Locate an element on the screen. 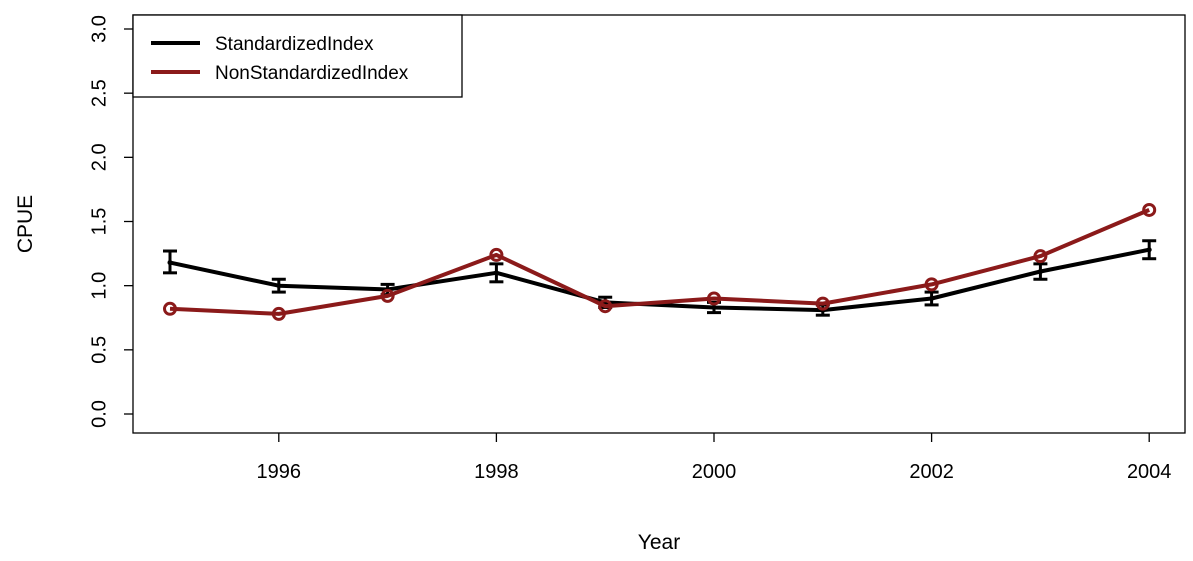 Image resolution: width=1193 pixels, height=561 pixels. legend: StandardizedIndex NonStandardizedIndex is located at coordinates (297, 56).